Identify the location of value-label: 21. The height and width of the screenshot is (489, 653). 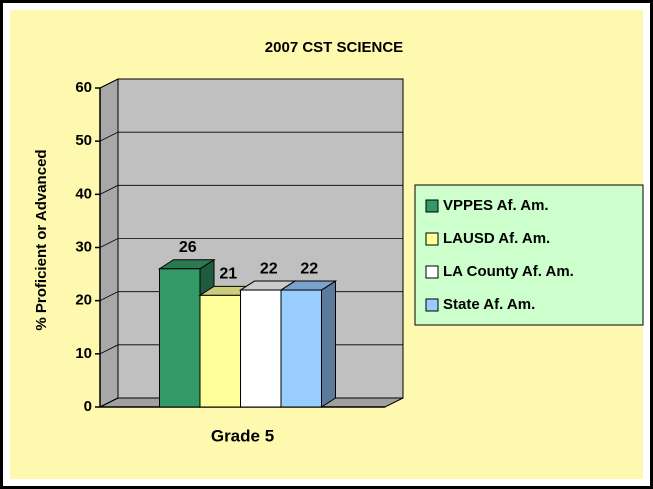
(228, 274).